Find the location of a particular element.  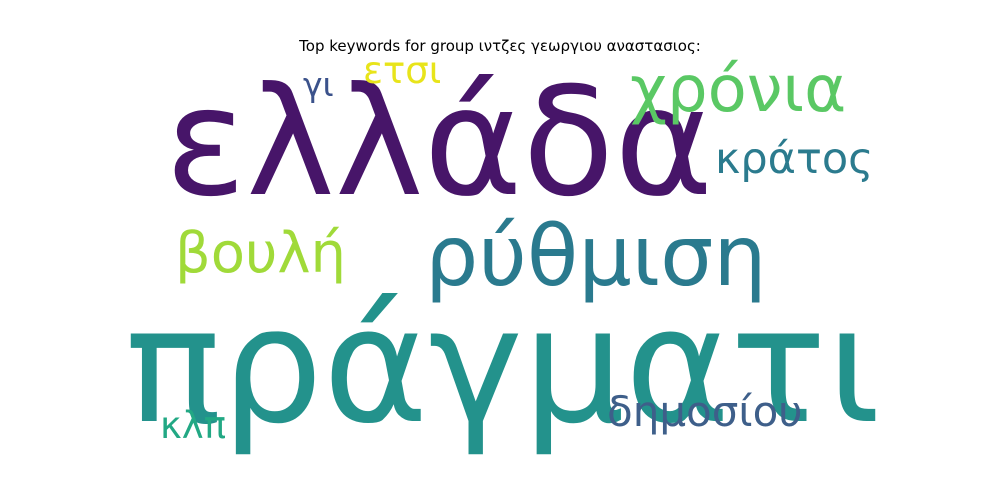

word-5: βουλή is located at coordinates (261, 253).